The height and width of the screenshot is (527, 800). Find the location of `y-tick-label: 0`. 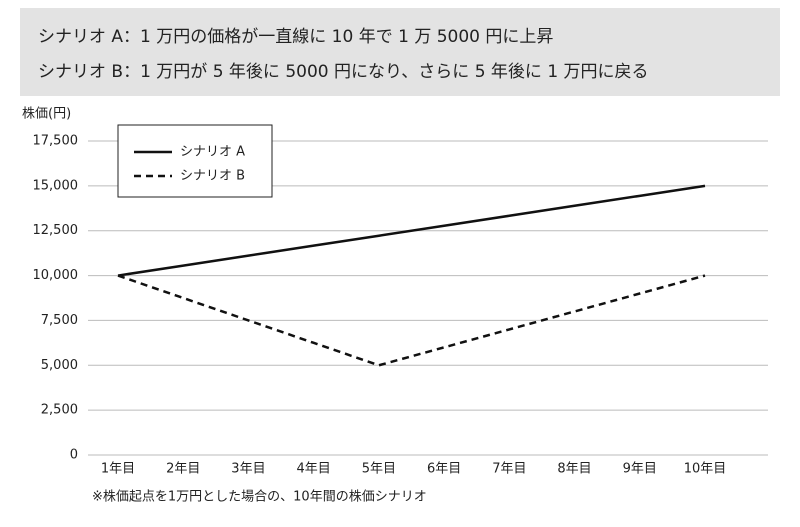

y-tick-label: 0 is located at coordinates (74, 455).